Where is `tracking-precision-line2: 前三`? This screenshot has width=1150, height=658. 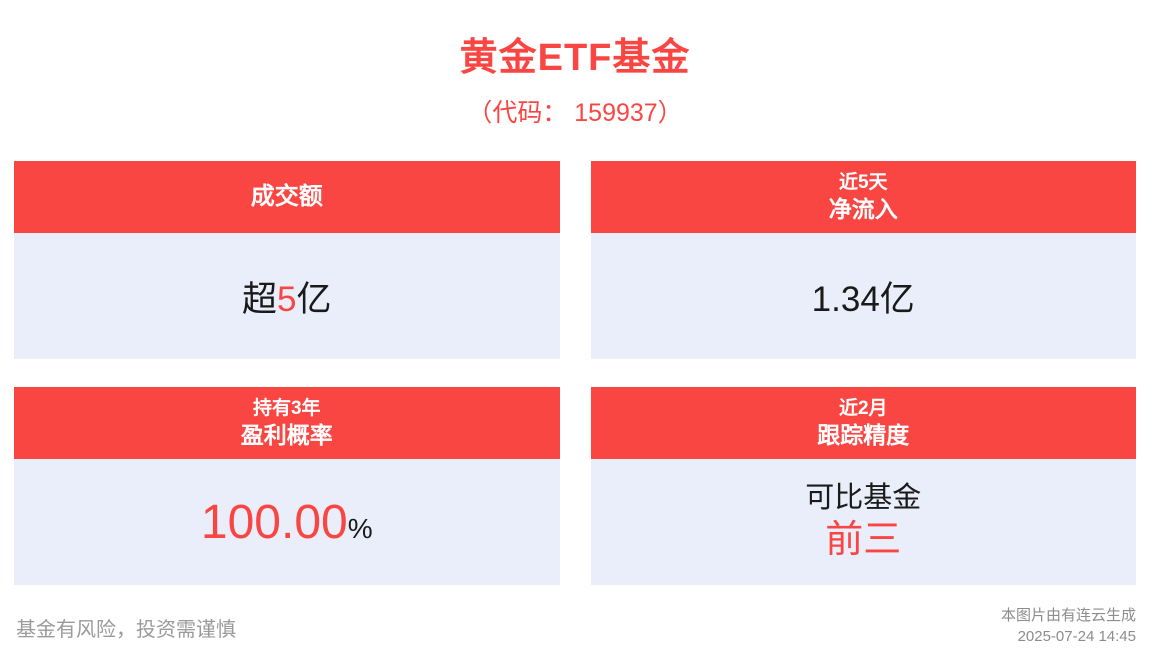
tracking-precision-line2: 前三 is located at coordinates (863, 539).